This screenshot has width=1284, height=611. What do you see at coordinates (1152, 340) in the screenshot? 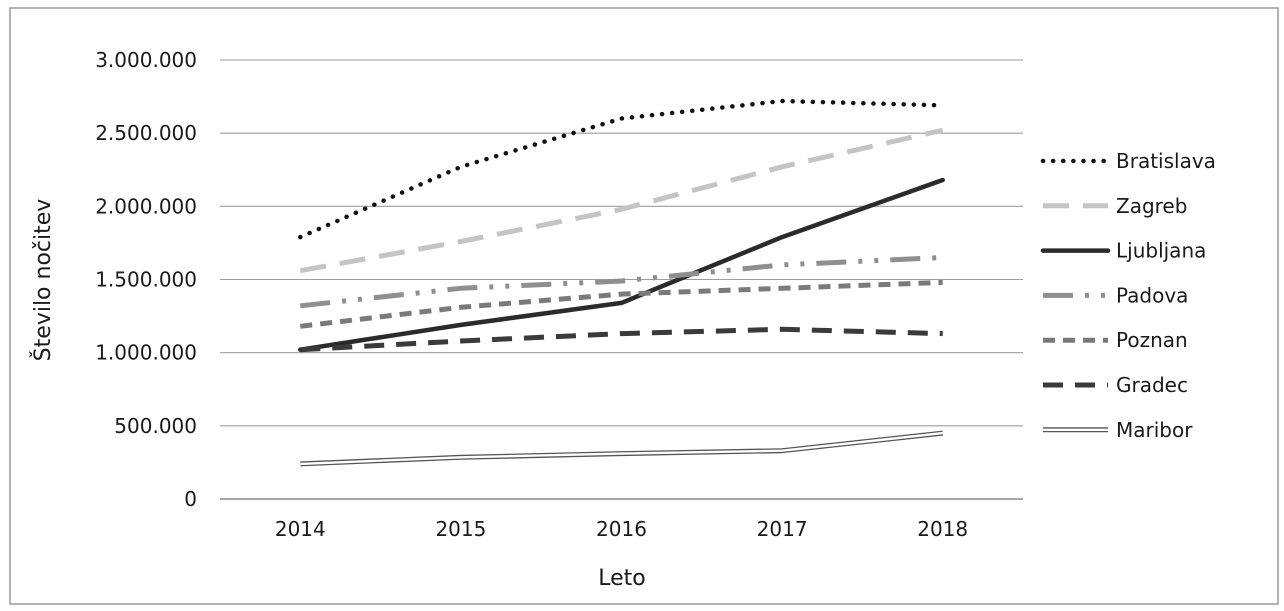
I see `legend-label-poznan: Poznan` at bounding box center [1152, 340].